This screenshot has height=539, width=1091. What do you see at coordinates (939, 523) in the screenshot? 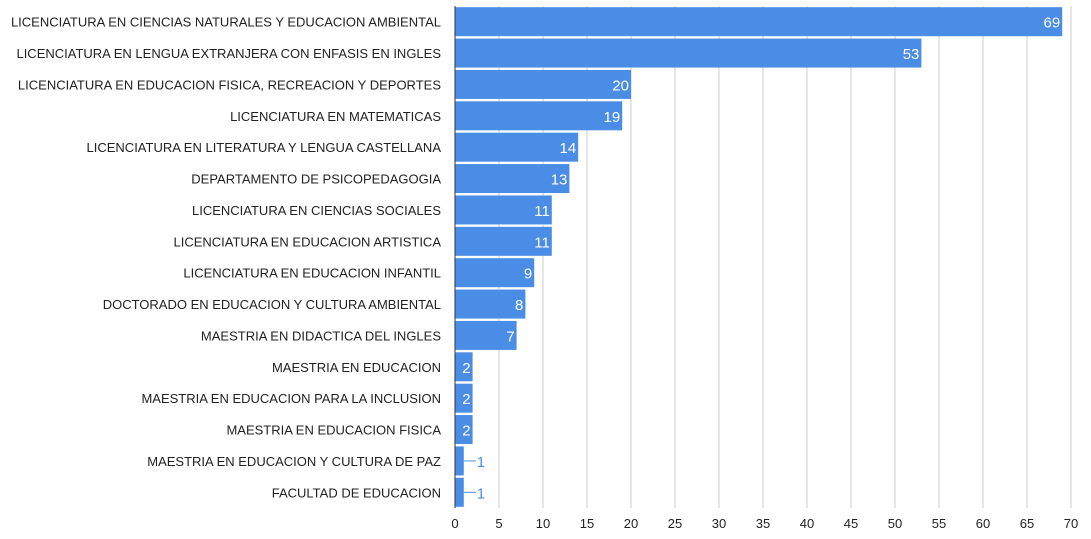
I see `x-tick-label: 55` at bounding box center [939, 523].